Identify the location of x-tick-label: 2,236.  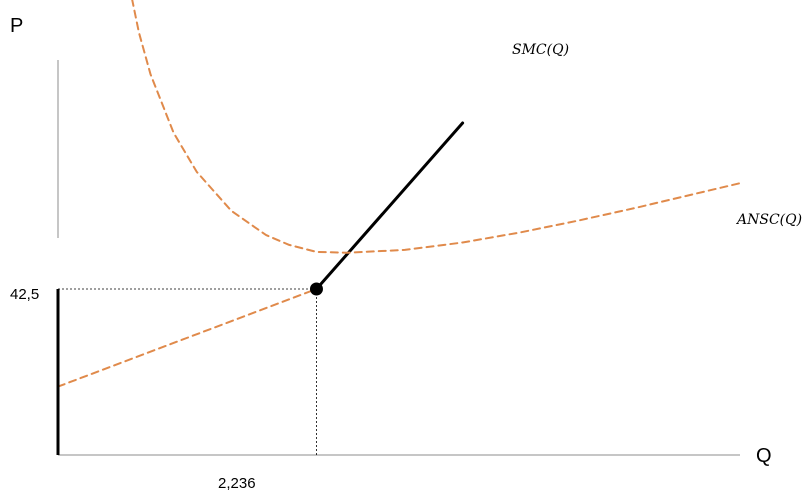
(237, 483).